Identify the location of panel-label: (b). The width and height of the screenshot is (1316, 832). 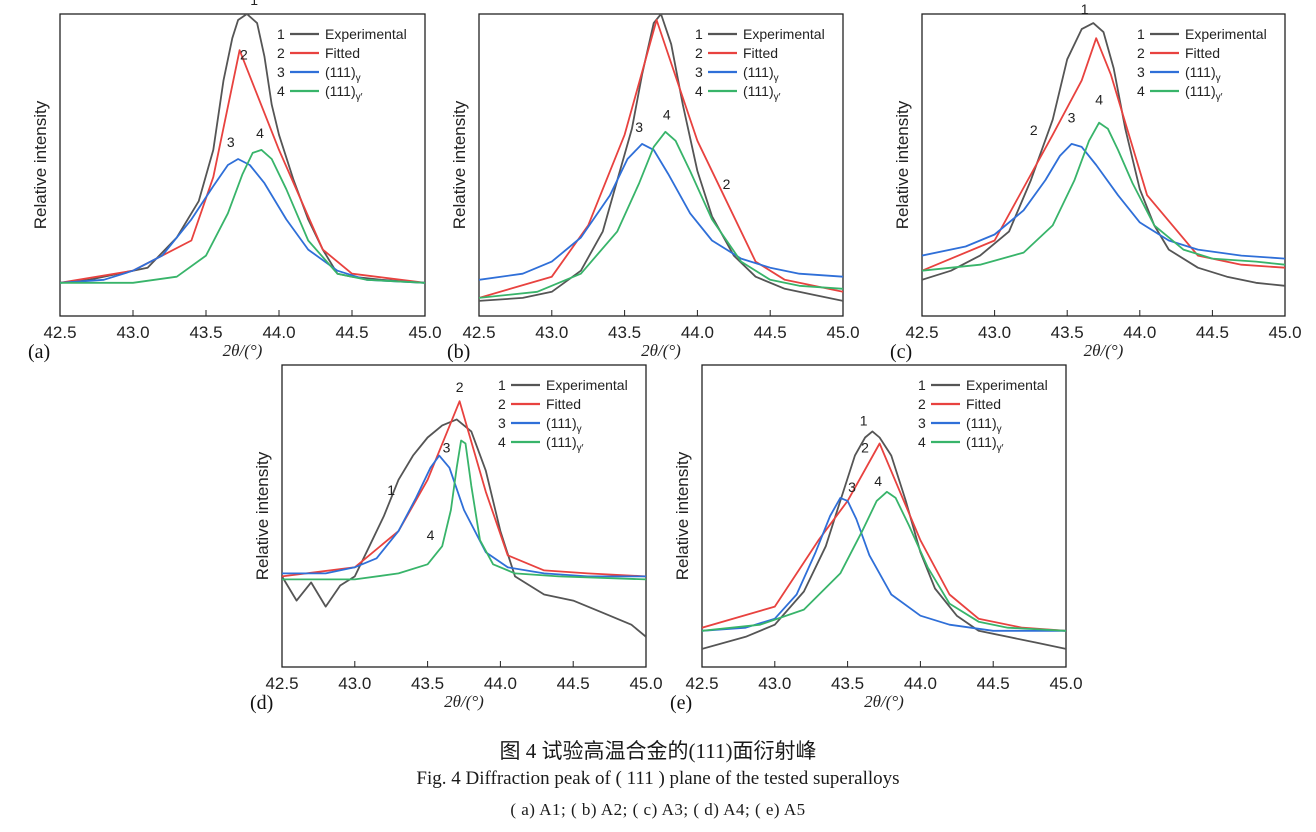
(458, 352).